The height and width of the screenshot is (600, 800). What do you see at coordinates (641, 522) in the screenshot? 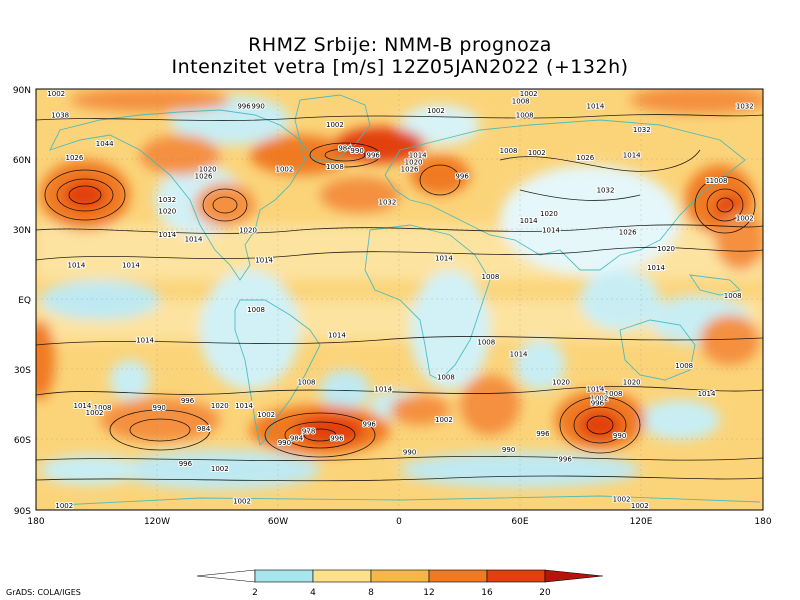
I see `lon-label-120e: 120E` at bounding box center [641, 522].